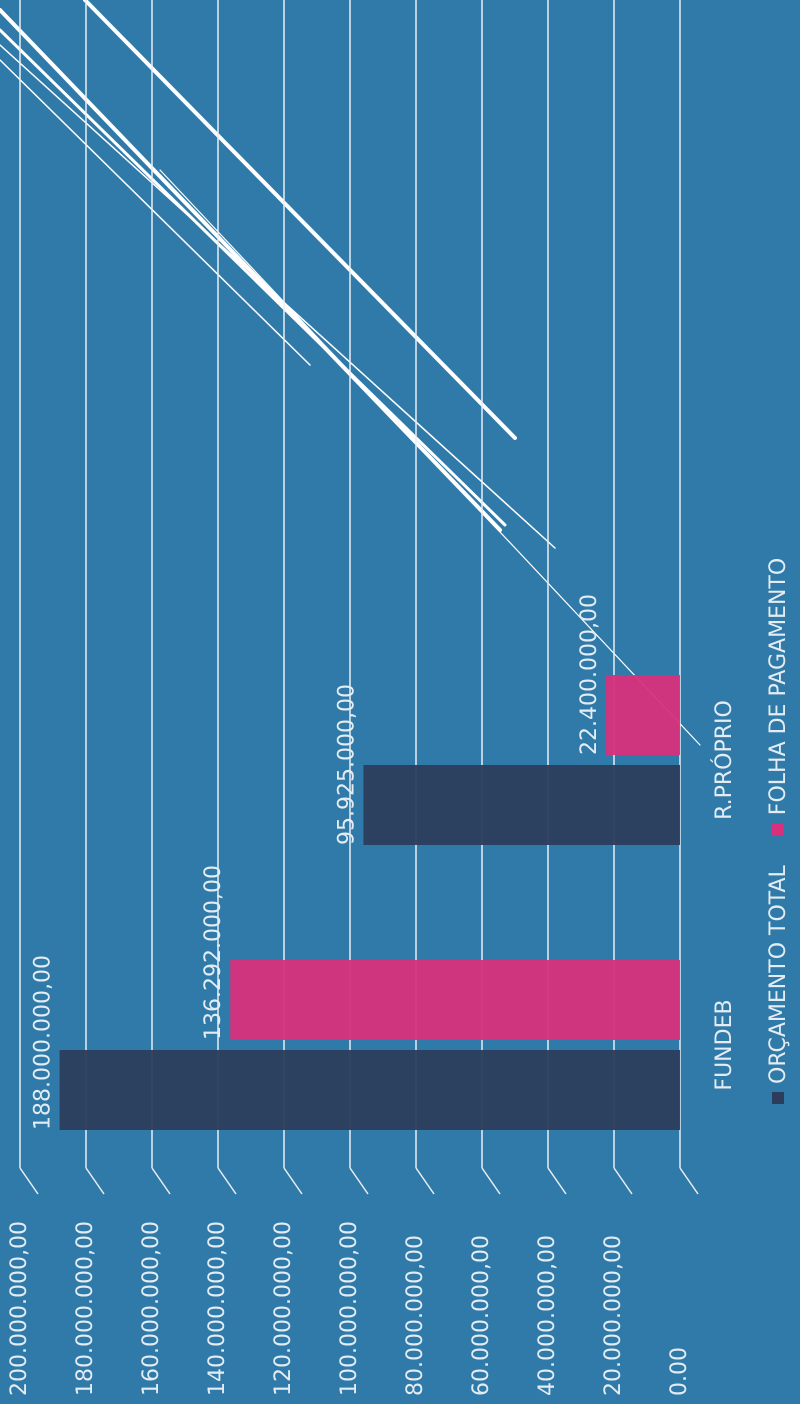 This screenshot has height=1404, width=800. Describe the element at coordinates (778, 686) in the screenshot. I see `legend-label: FOLHA DE PAGAMENTO` at that location.